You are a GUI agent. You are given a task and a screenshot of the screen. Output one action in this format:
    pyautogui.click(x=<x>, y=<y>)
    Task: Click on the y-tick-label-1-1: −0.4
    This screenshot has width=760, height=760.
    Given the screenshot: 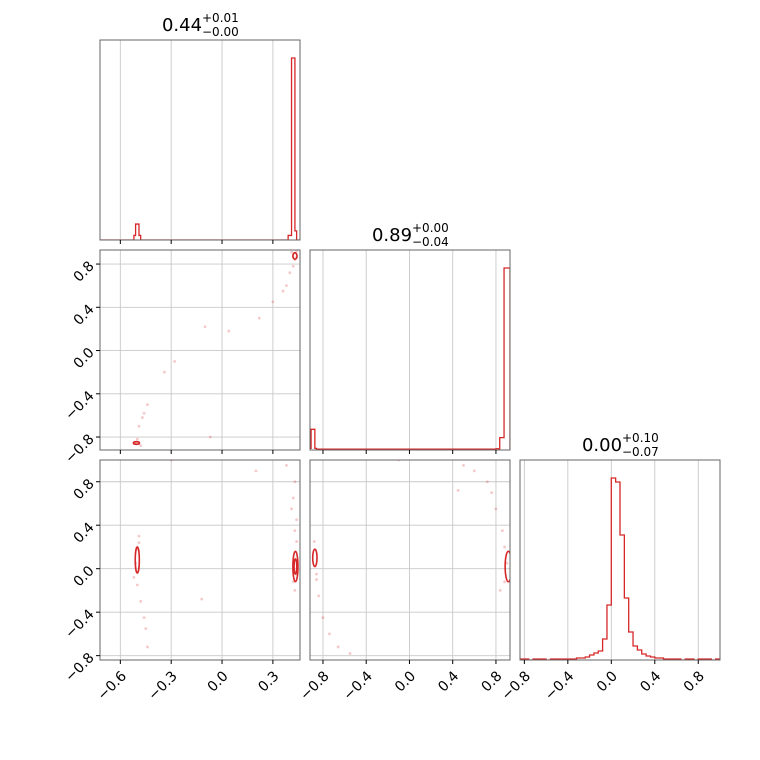 What is the action you would take?
    pyautogui.click(x=79, y=405)
    